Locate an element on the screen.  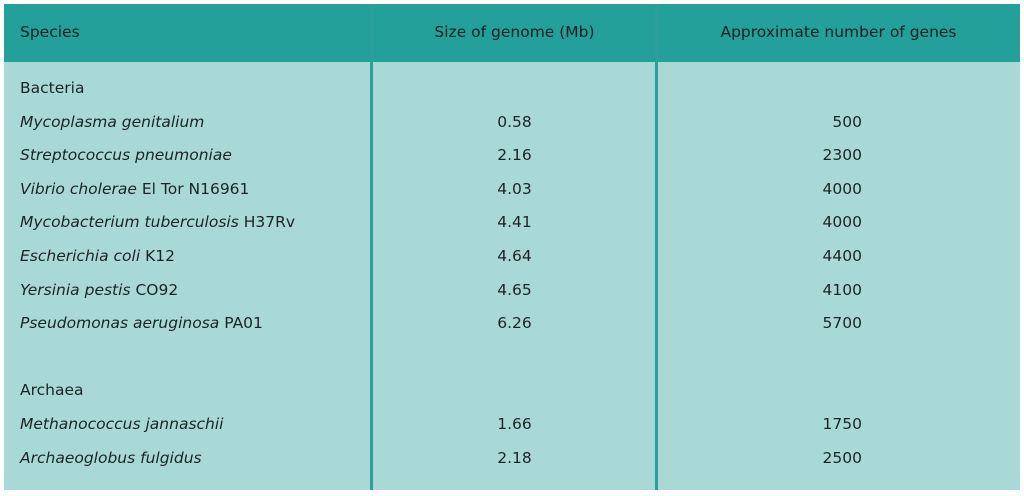
gene-count: 5700 is located at coordinates (842, 323).